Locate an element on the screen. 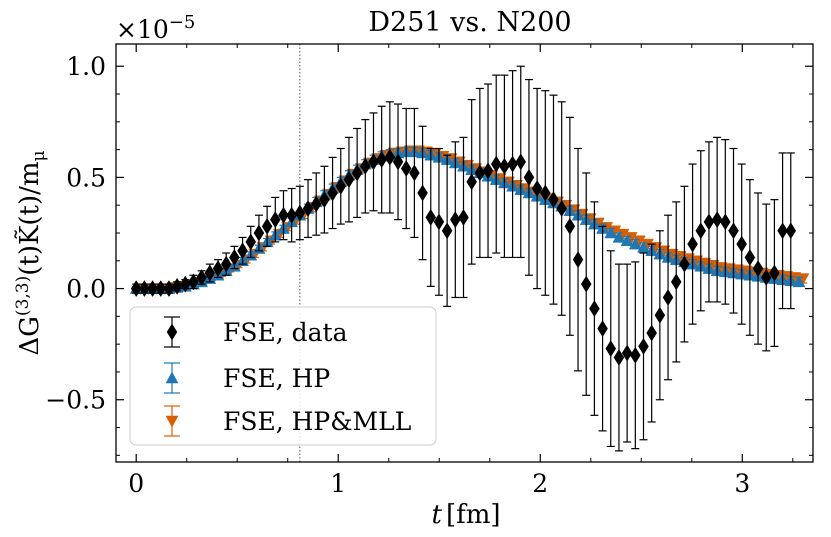 This screenshot has width=831, height=537. y-axis-sub: μ is located at coordinates (39, 155).